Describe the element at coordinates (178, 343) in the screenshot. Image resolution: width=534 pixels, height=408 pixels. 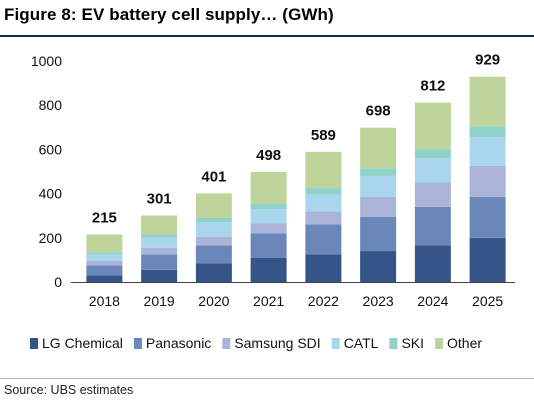
I see `legend-label: Panasonic` at that location.